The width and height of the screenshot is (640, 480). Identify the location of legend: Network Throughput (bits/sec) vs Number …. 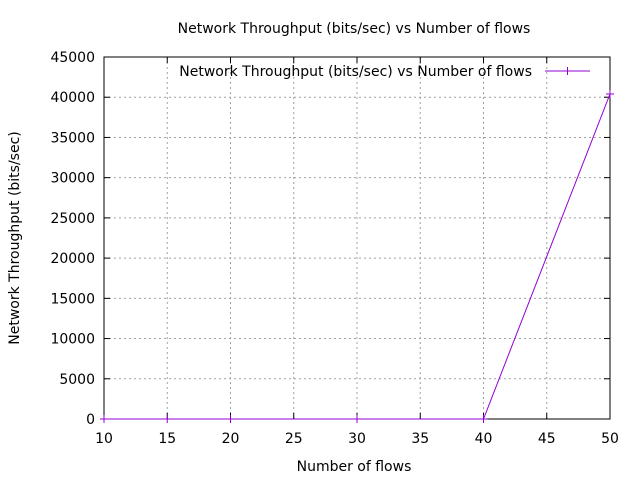
(384, 72).